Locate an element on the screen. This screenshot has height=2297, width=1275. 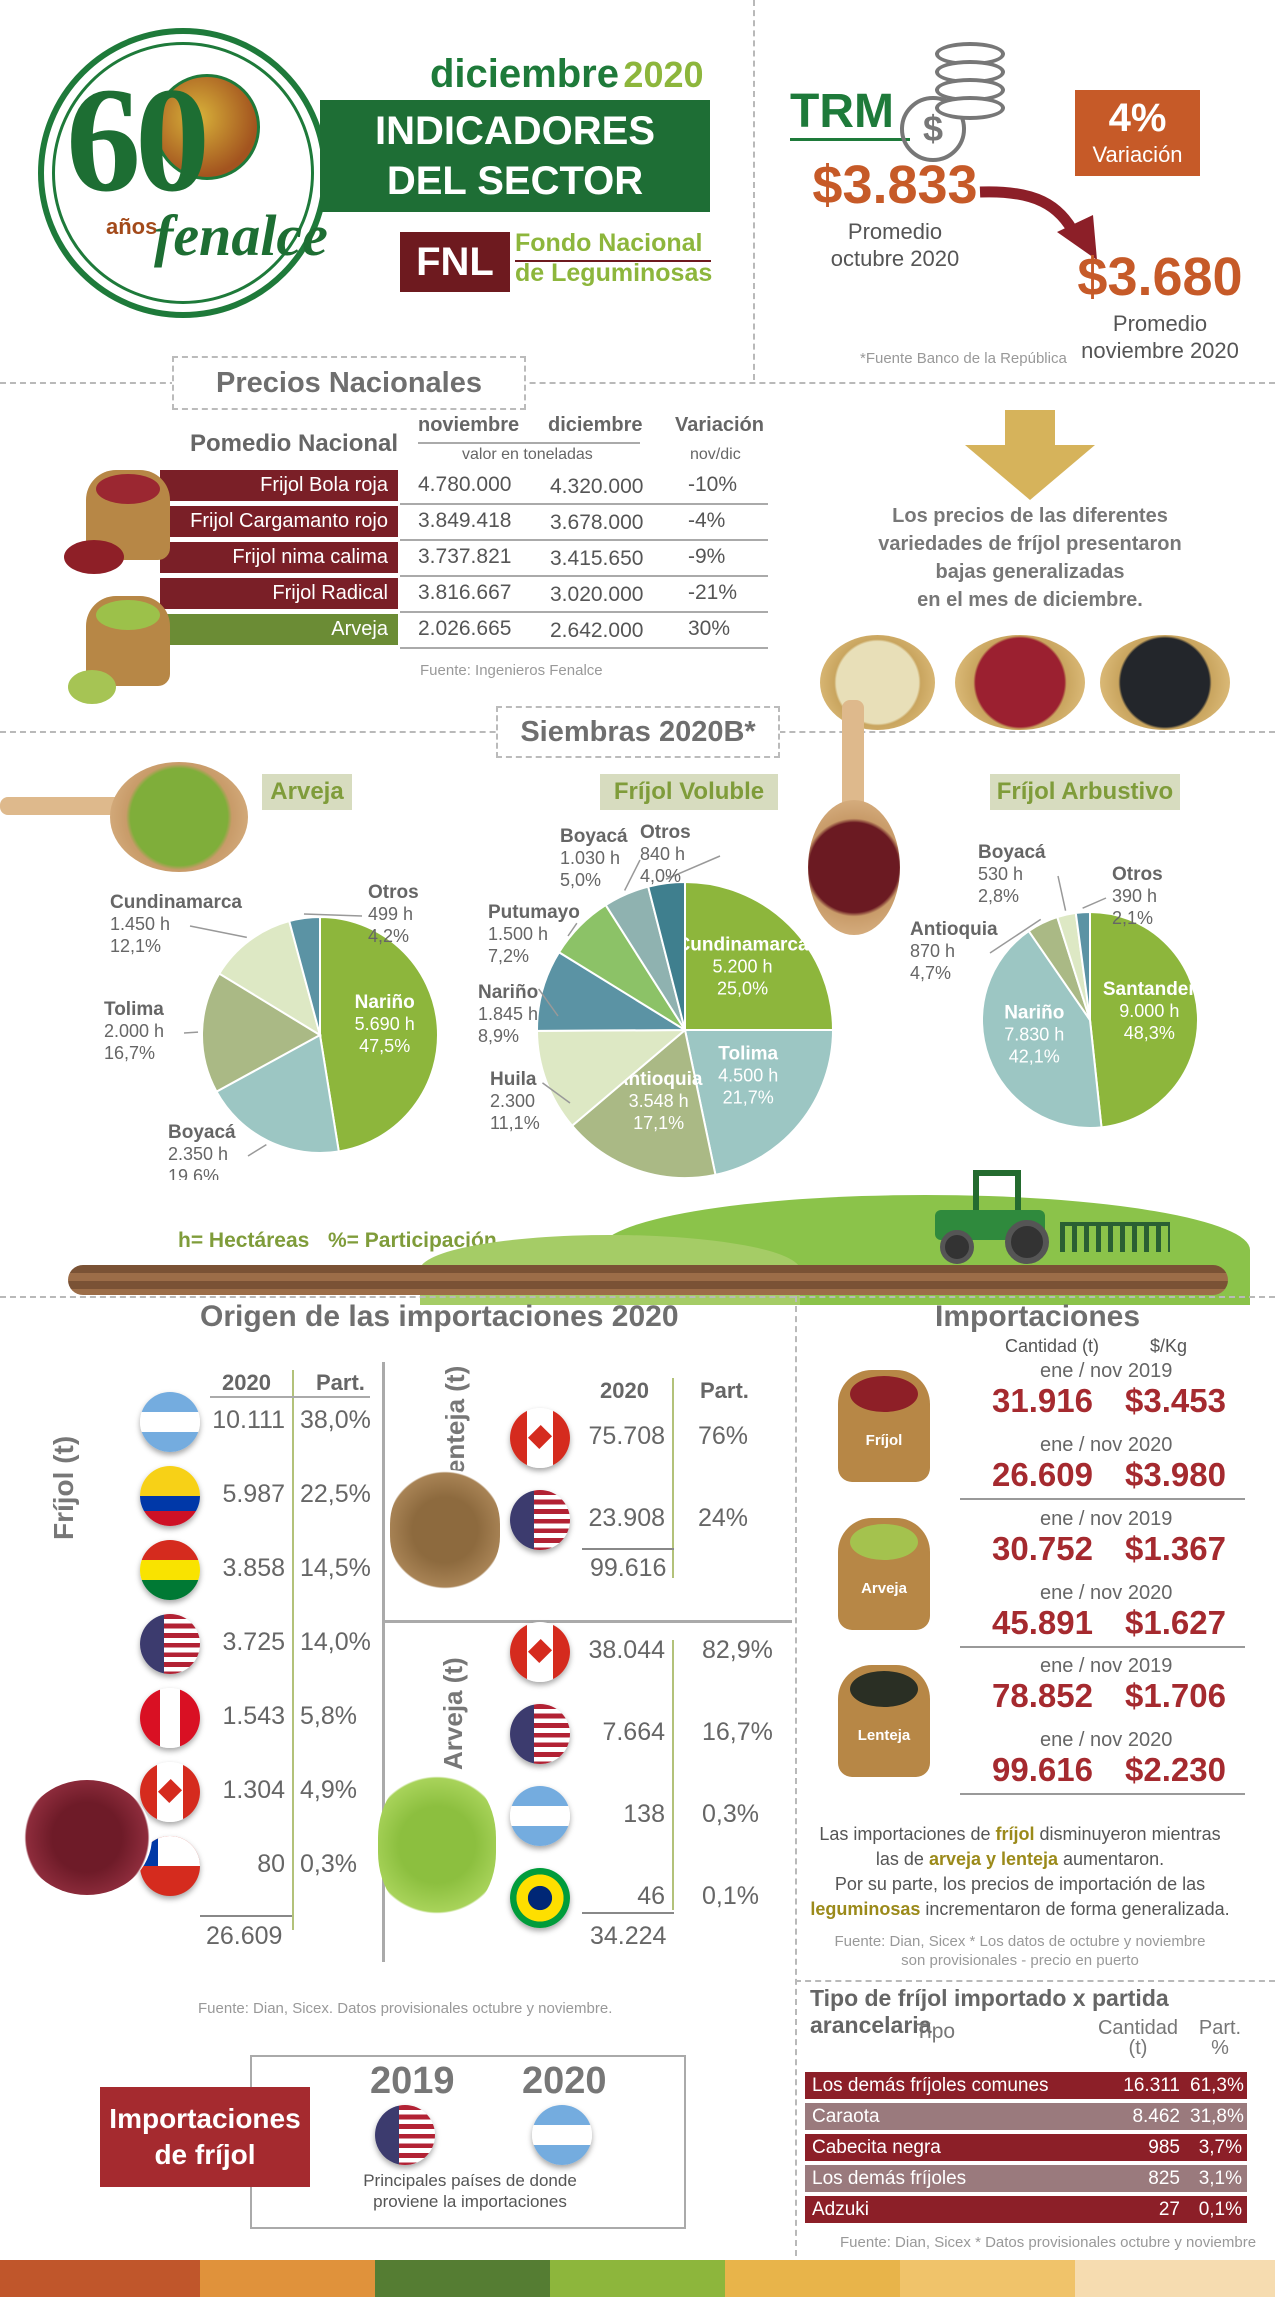
precios-note-line4: en el mes de diciembre. is located at coordinates (1030, 600).